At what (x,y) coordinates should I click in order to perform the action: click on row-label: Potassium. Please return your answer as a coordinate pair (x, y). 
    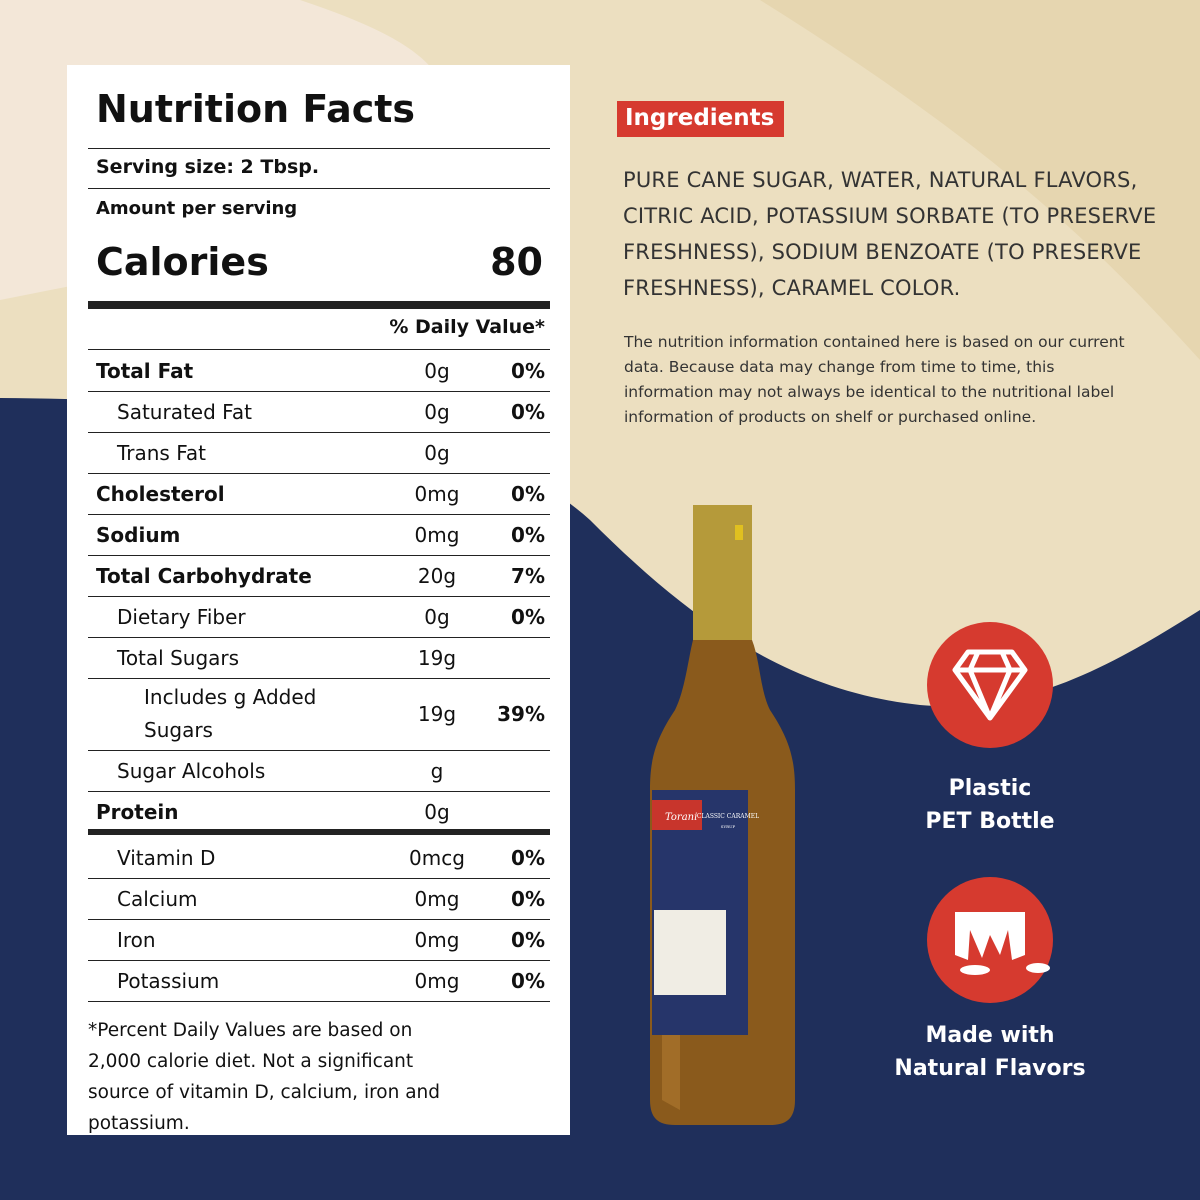
    Looking at the image, I should click on (168, 980).